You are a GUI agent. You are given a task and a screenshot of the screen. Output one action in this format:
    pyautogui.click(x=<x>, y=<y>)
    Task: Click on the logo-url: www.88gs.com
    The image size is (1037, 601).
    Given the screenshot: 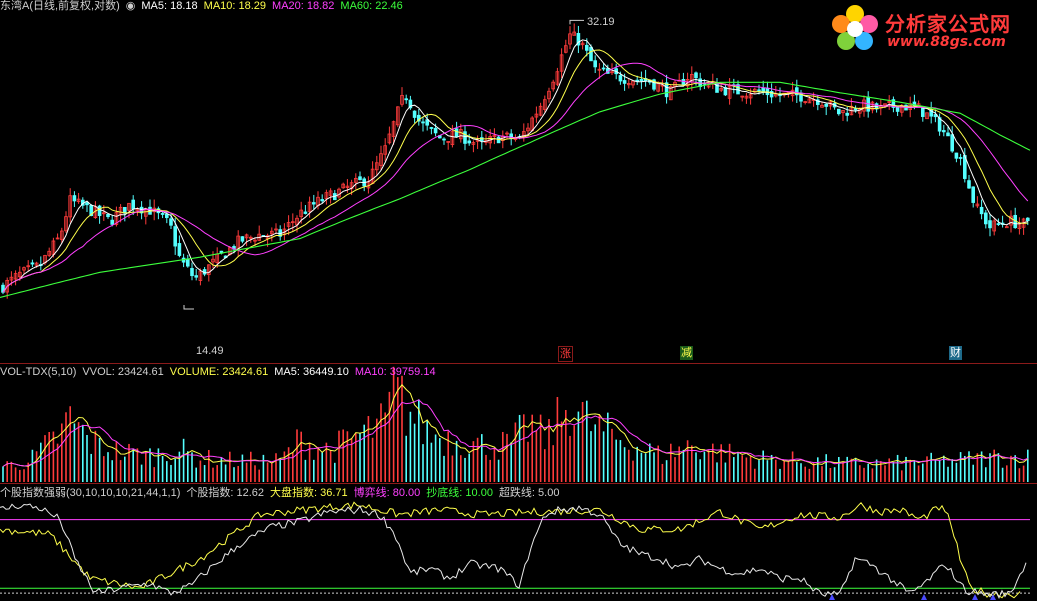 What is the action you would take?
    pyautogui.click(x=946, y=42)
    